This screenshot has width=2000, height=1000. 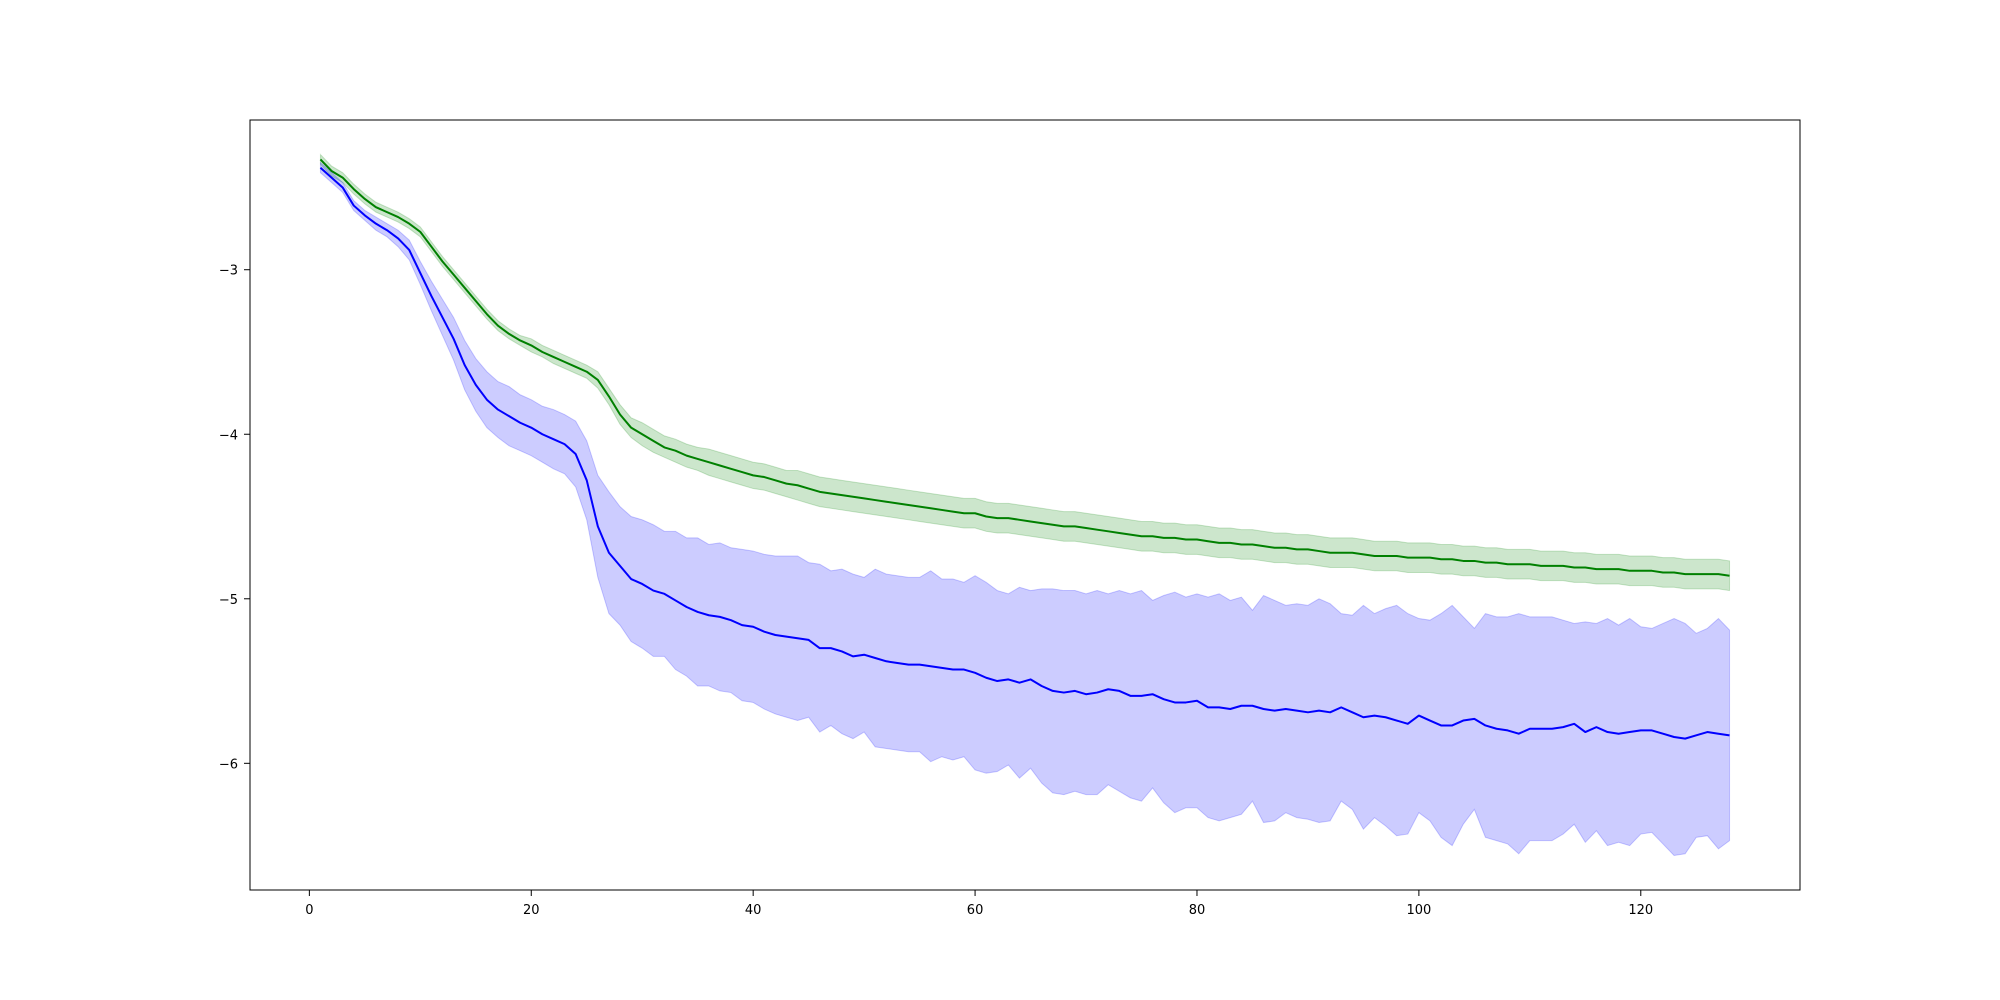 I want to click on x-axis: 0 20 40 60 80 100 120, so click(x=979, y=904).